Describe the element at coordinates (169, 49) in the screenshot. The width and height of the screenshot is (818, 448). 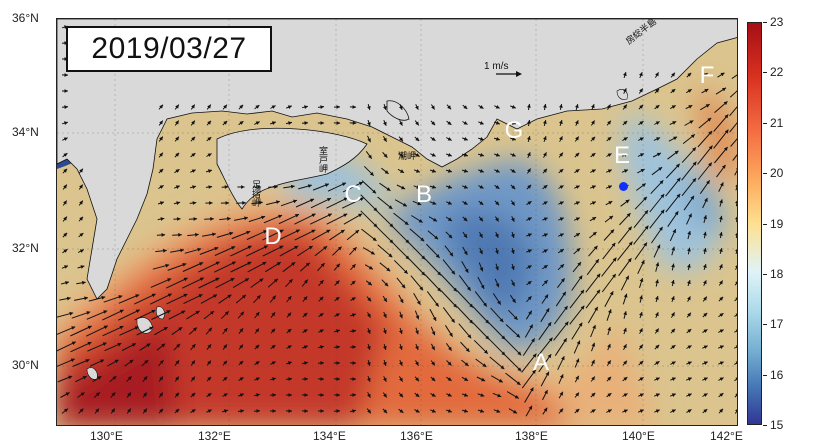
I see `date-label: 2019/03/27` at that location.